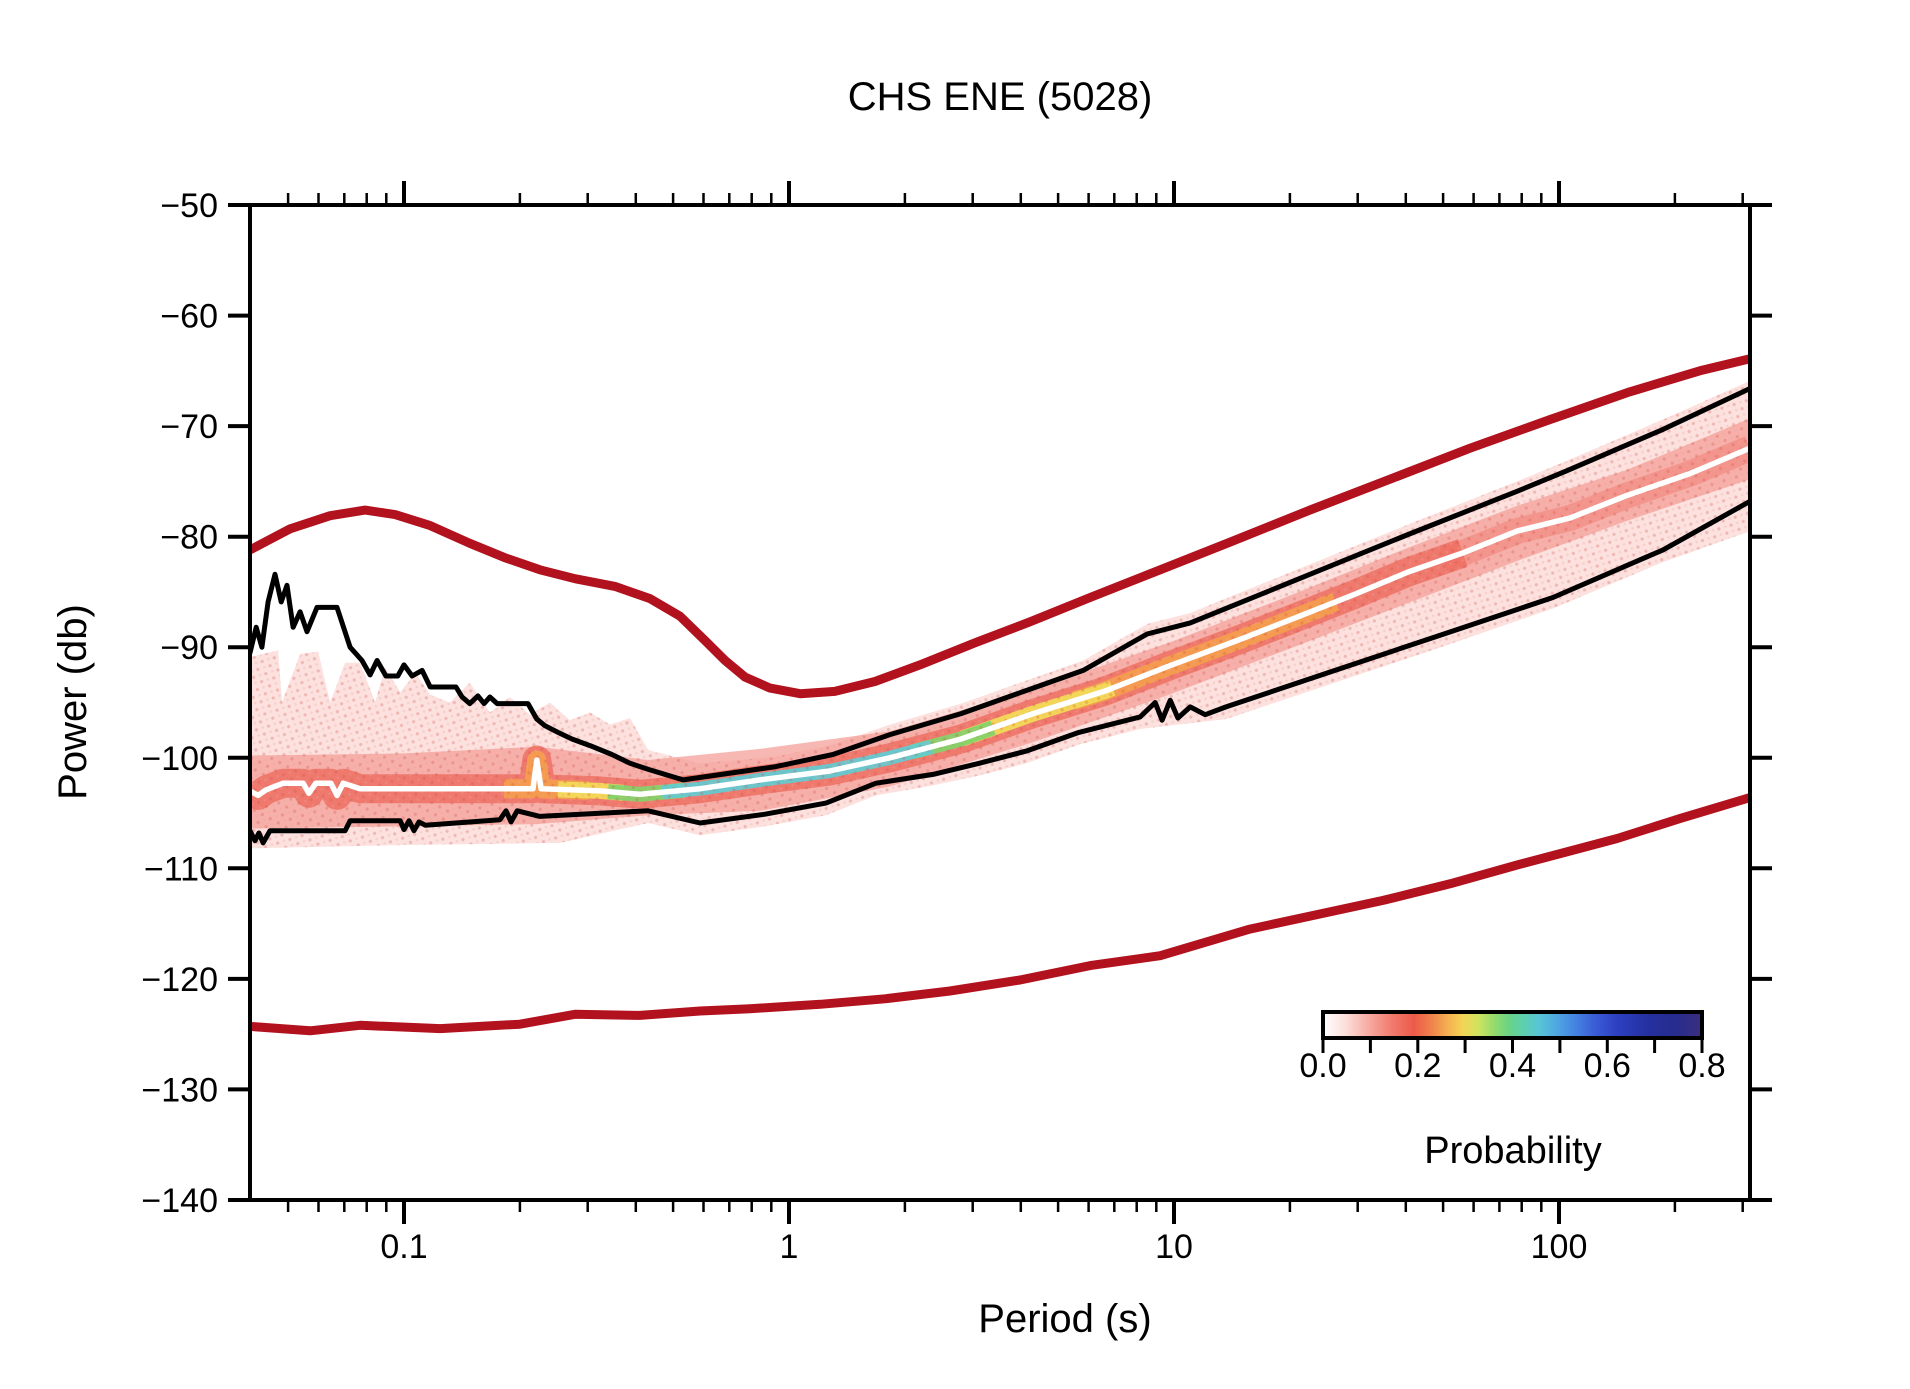  What do you see at coordinates (189, 538) in the screenshot?
I see `y-tick-label: −80` at bounding box center [189, 538].